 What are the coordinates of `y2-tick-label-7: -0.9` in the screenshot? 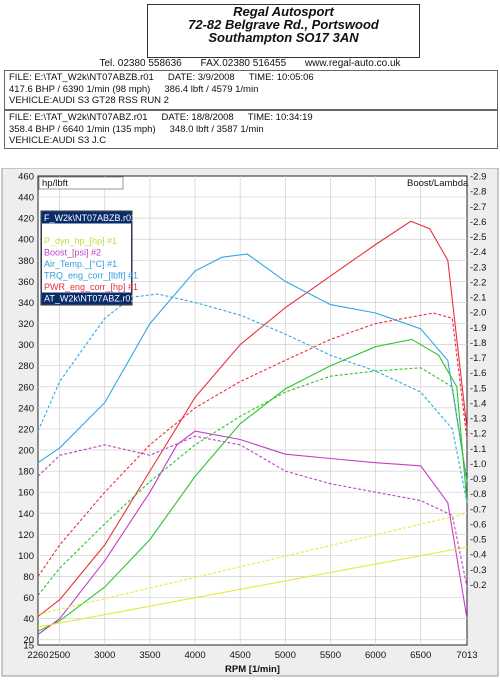 It's located at (478, 479).